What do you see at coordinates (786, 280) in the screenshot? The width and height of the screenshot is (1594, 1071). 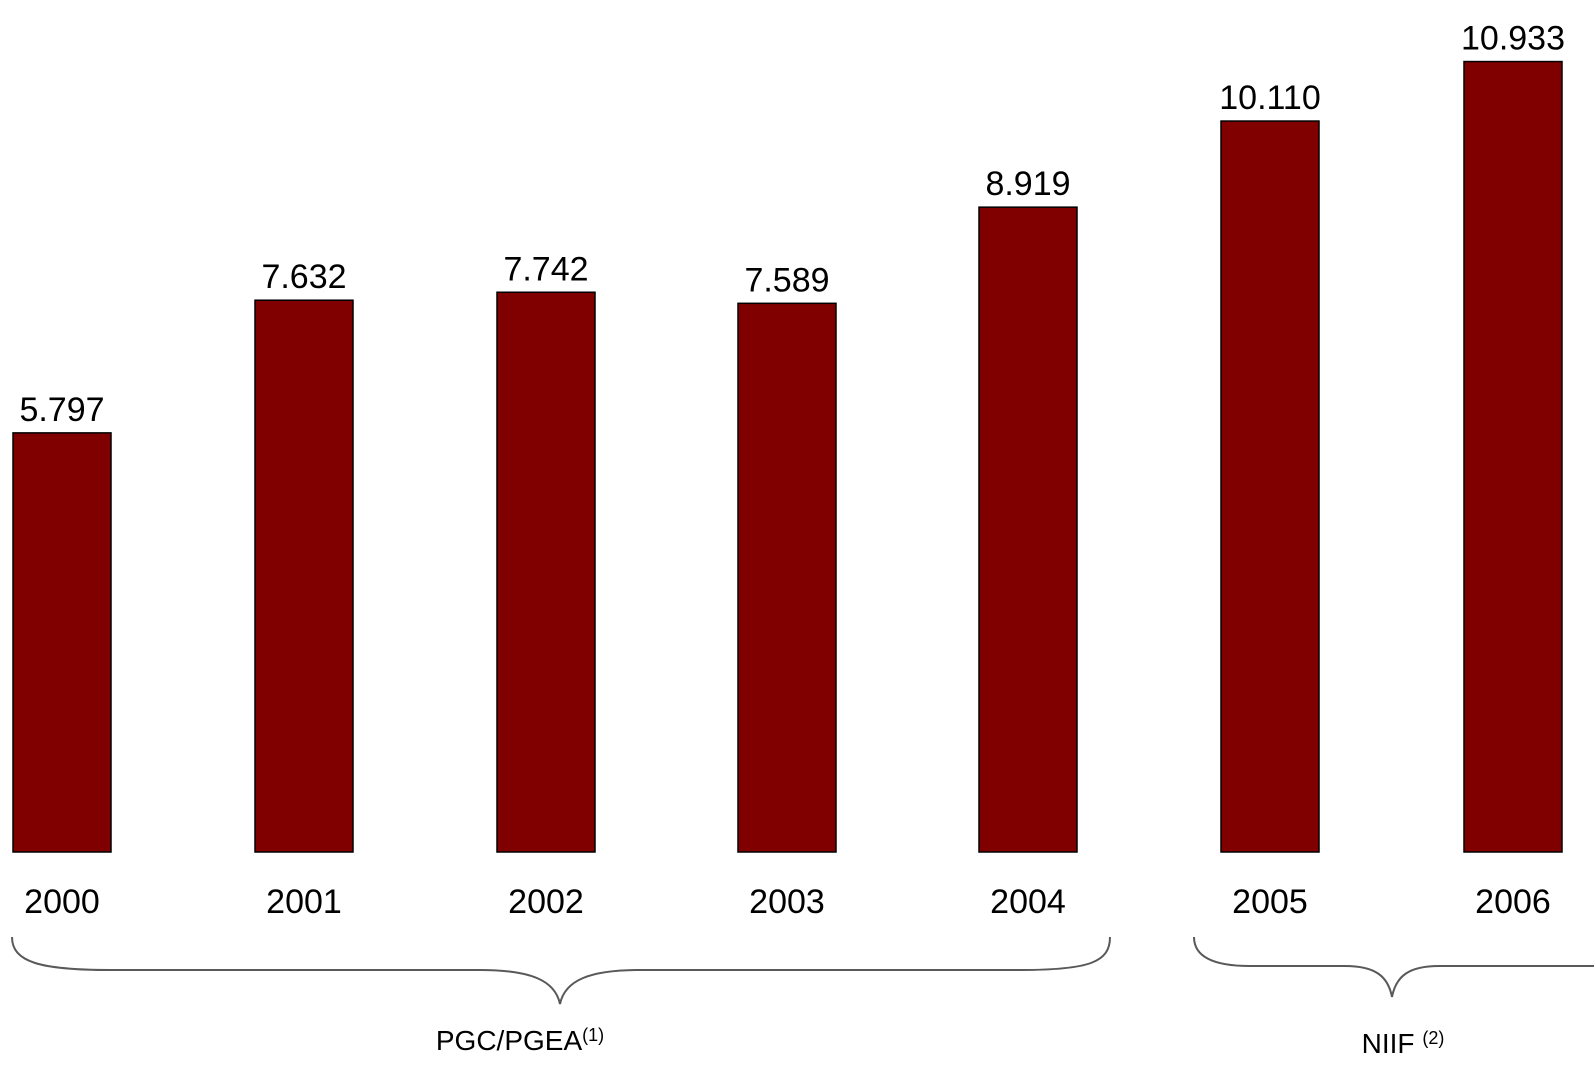 I see `value-label-2003: 7.589` at bounding box center [786, 280].